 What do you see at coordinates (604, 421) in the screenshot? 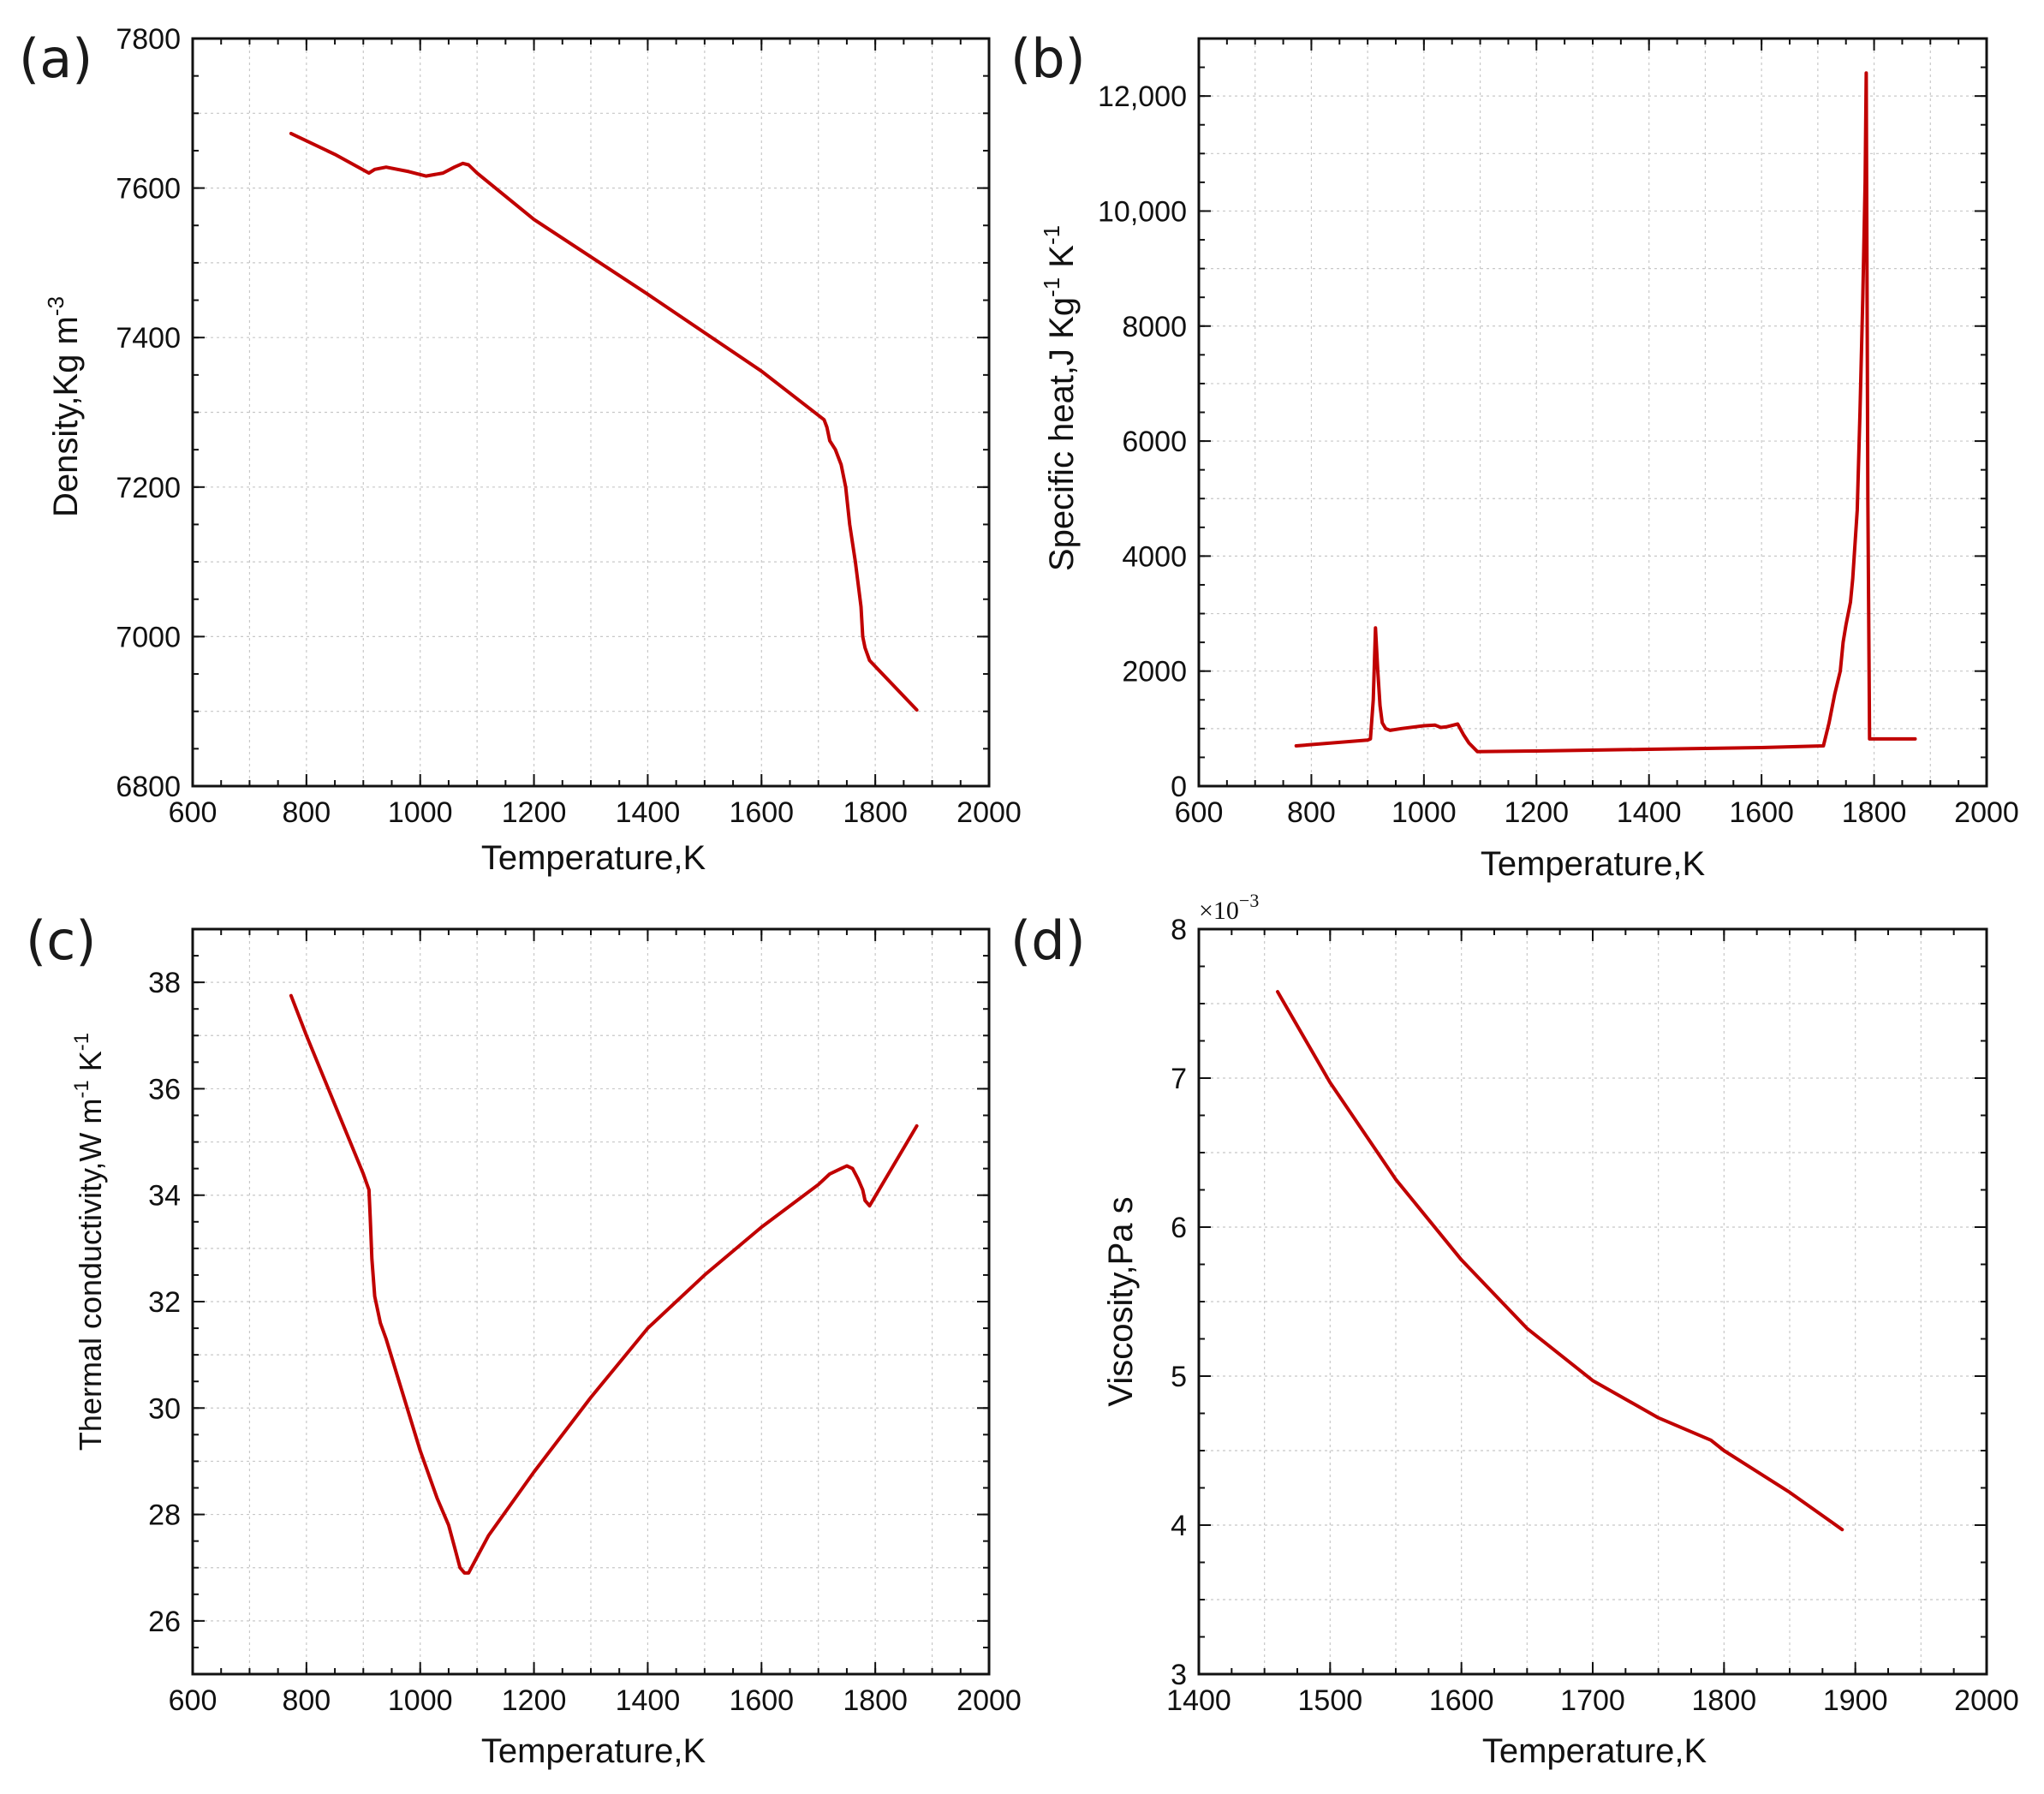
I see `series-line-a` at bounding box center [604, 421].